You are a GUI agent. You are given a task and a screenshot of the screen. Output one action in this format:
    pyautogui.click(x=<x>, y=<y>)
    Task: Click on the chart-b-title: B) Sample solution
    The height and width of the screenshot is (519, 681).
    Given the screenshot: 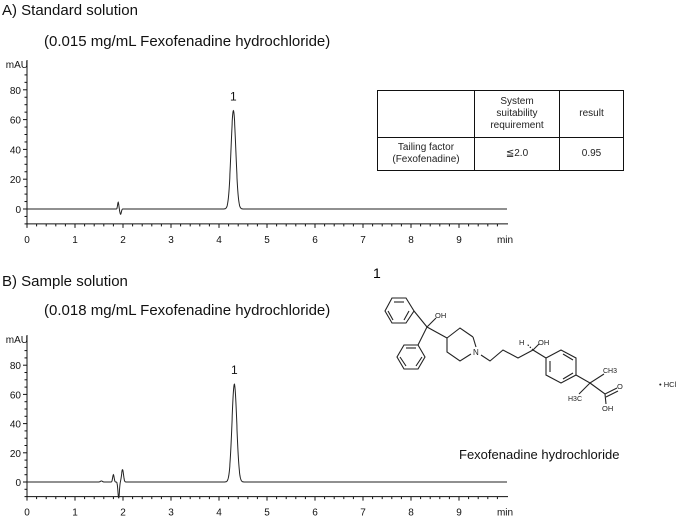 What is the action you would take?
    pyautogui.click(x=65, y=281)
    